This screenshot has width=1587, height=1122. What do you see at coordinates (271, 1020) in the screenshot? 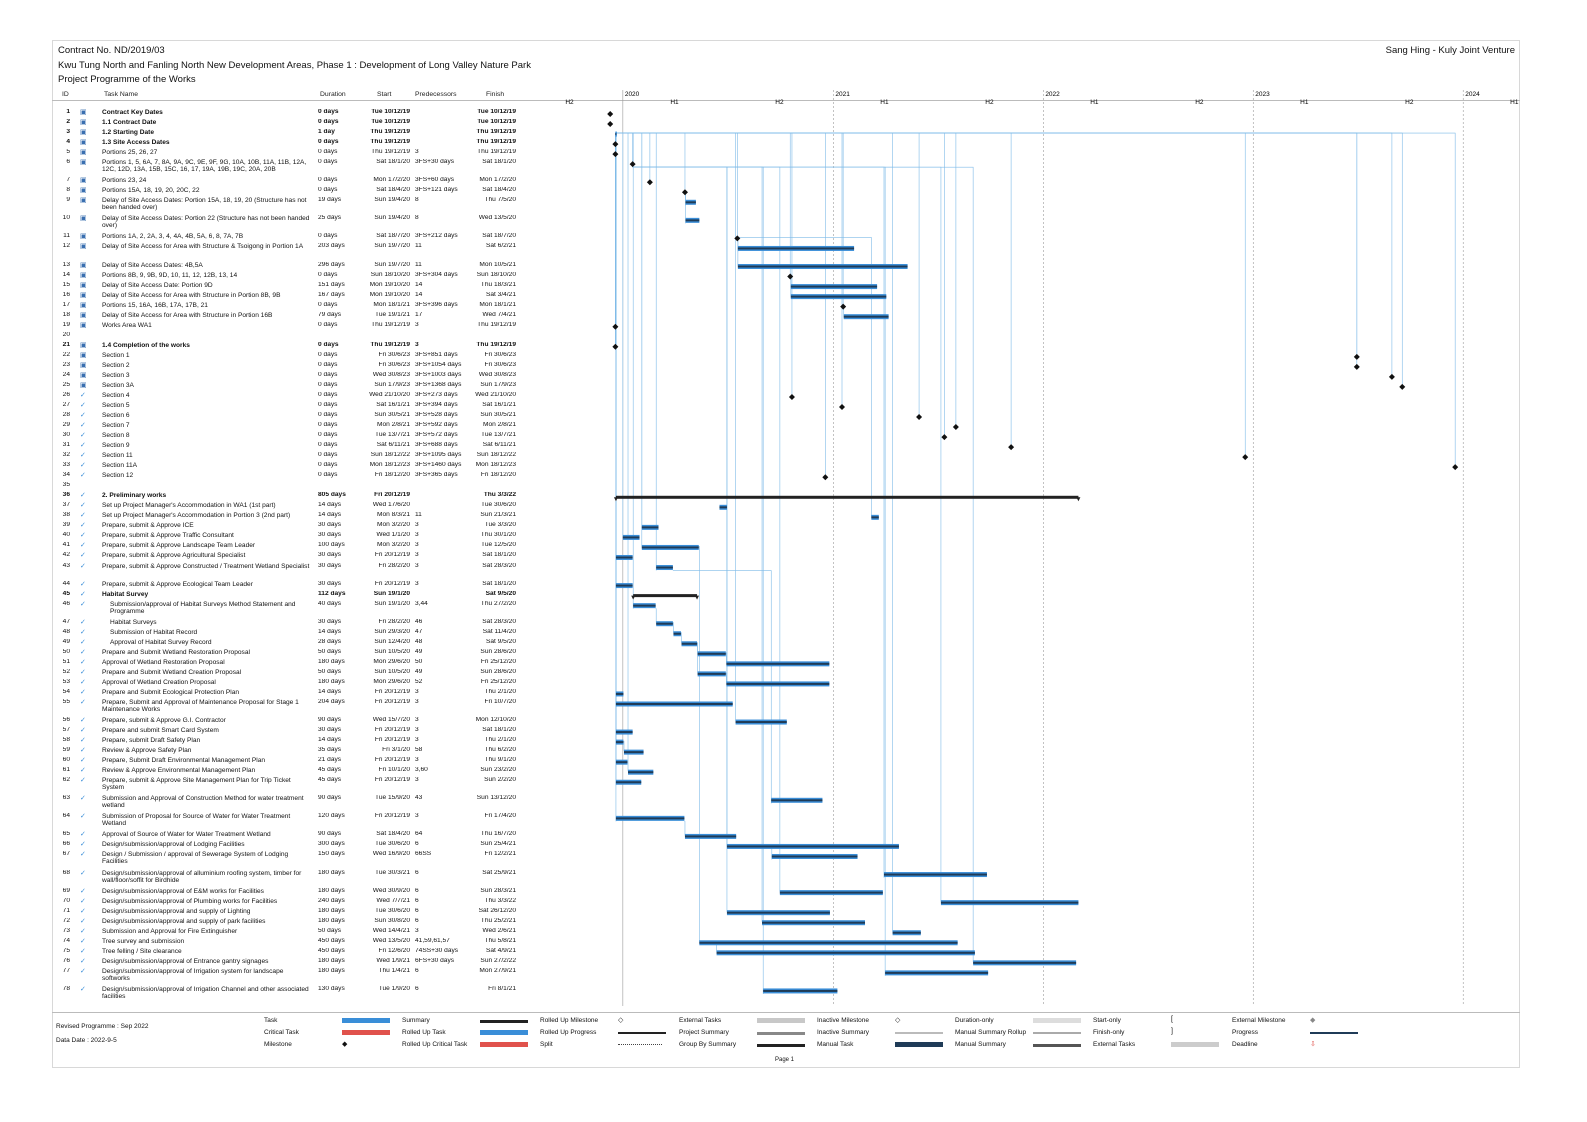
I see `legend-label: Task` at bounding box center [271, 1020].